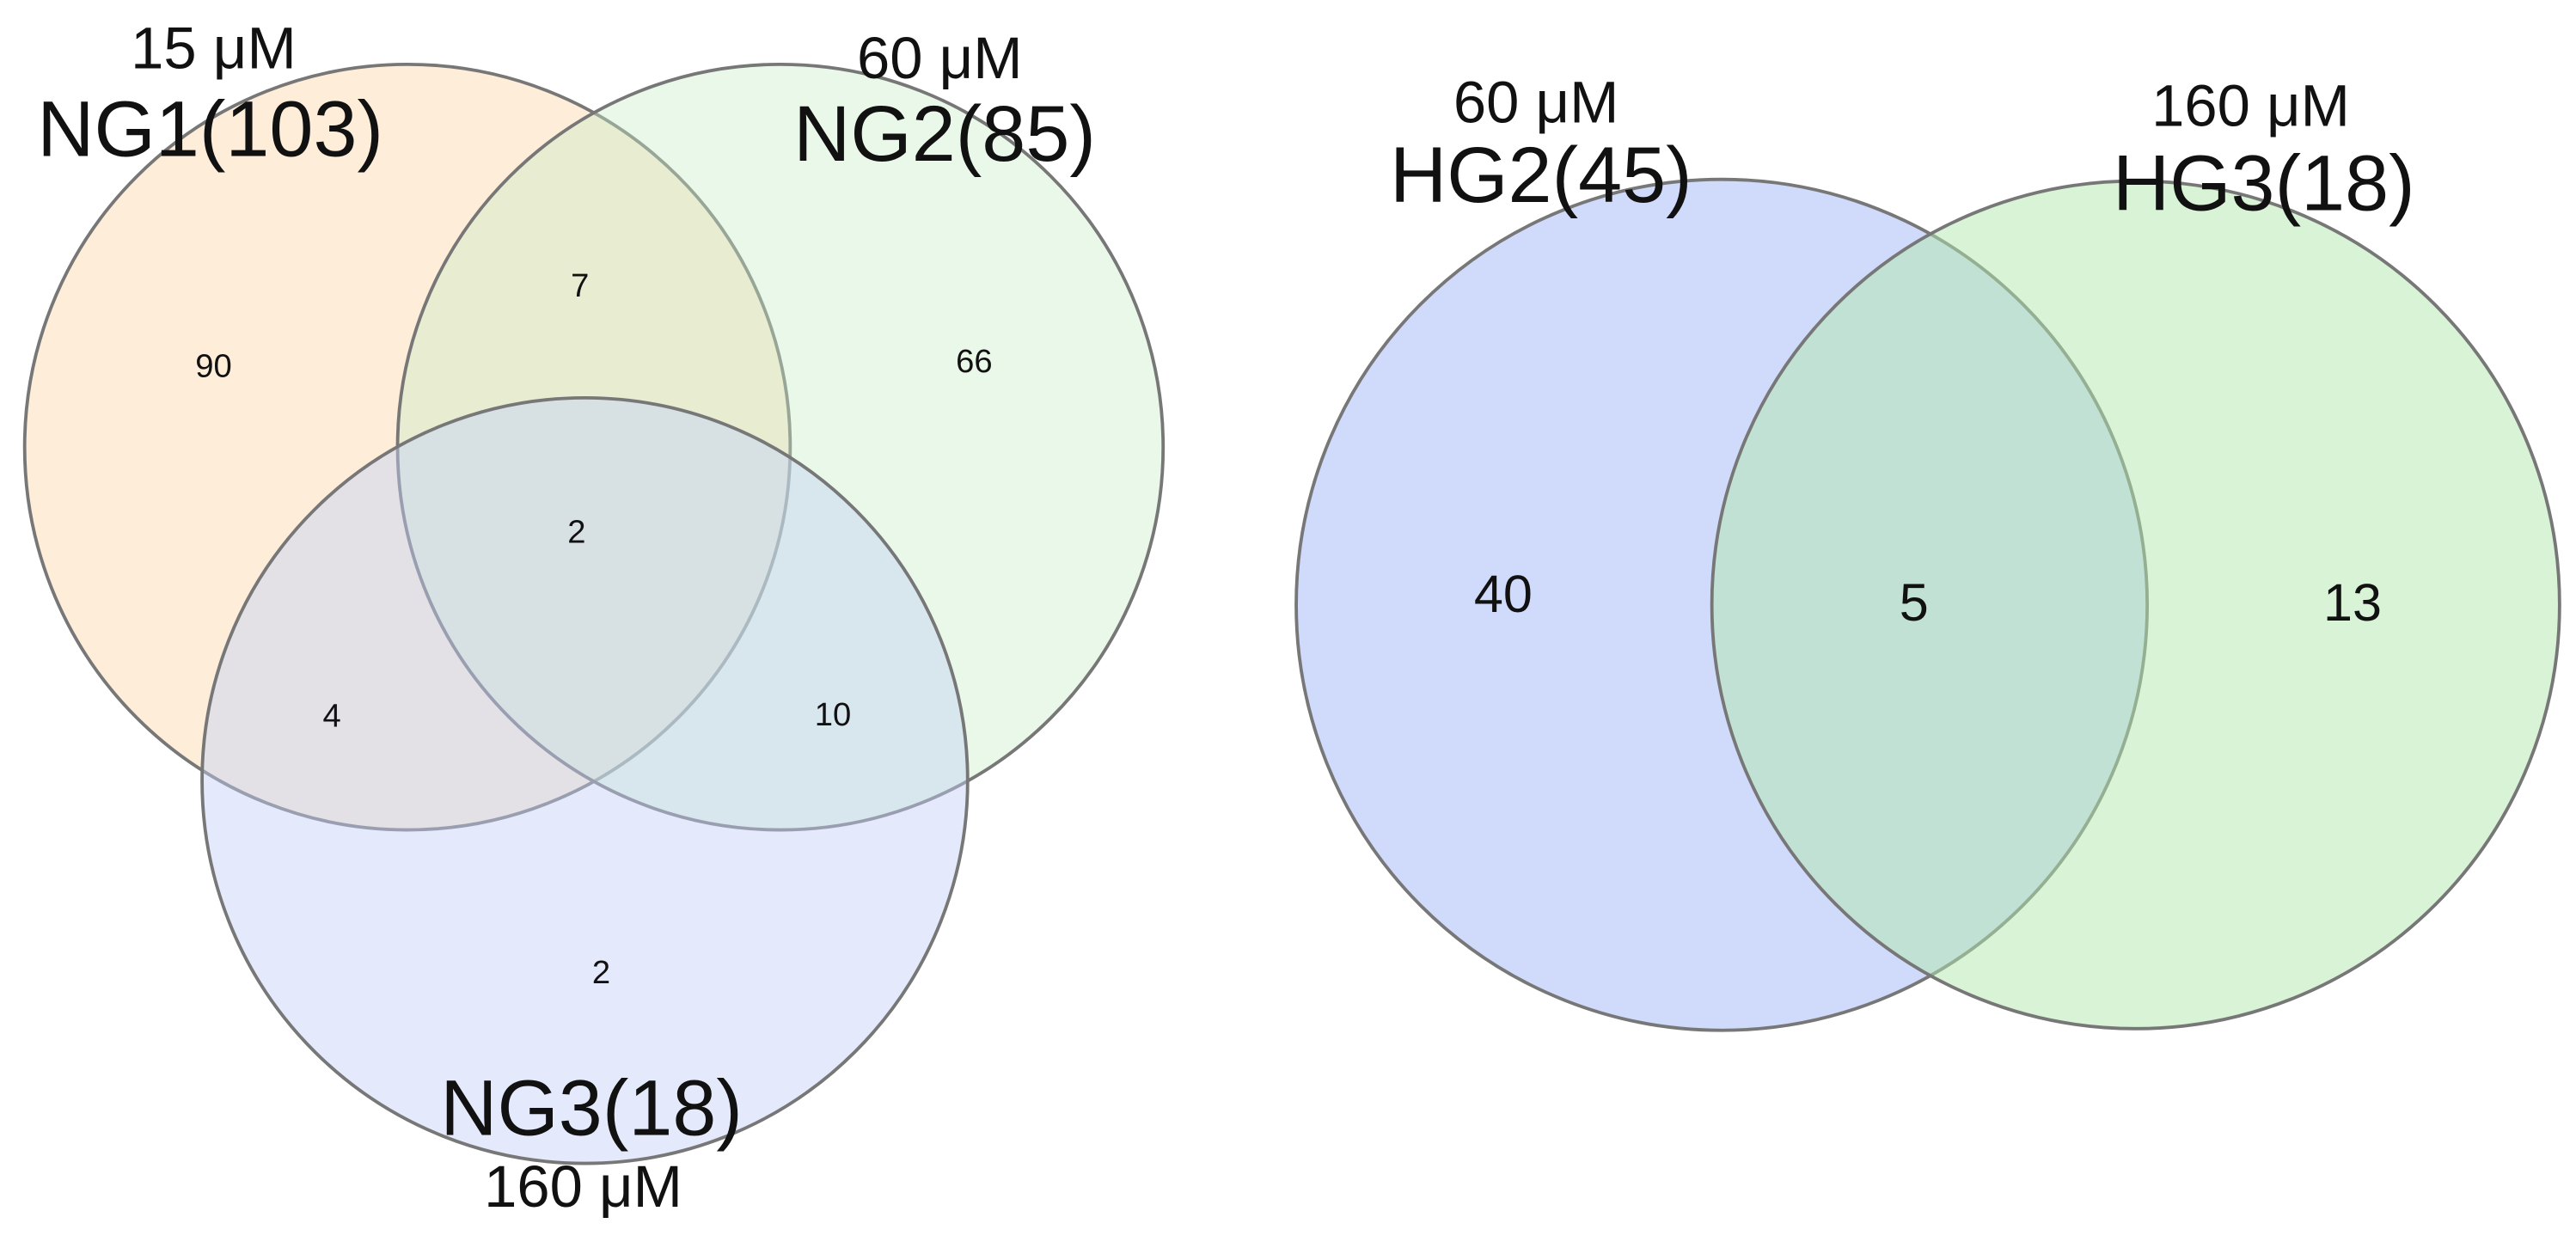  What do you see at coordinates (213, 366) in the screenshot?
I see `region-count: 90` at bounding box center [213, 366].